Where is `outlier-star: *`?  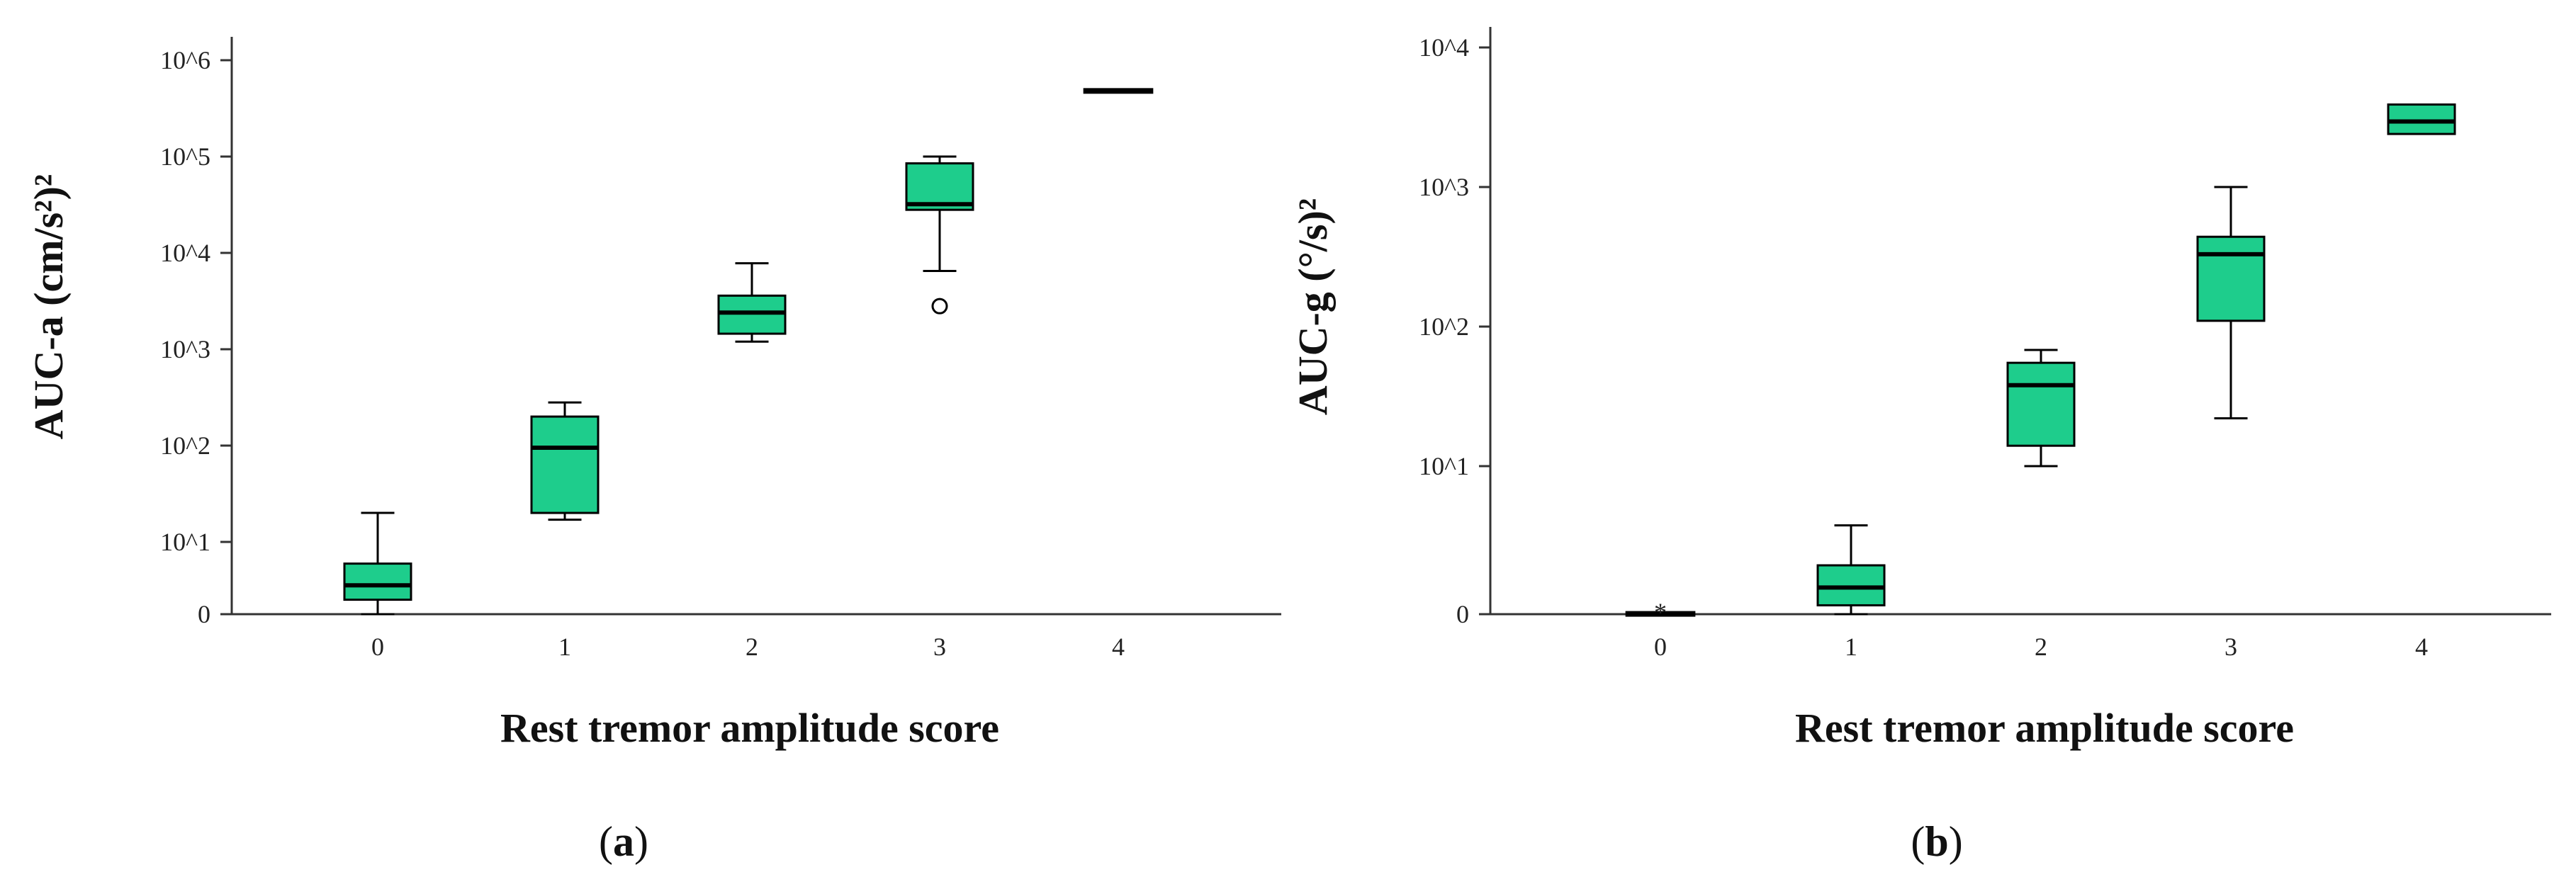 outlier-star: * is located at coordinates (1661, 612).